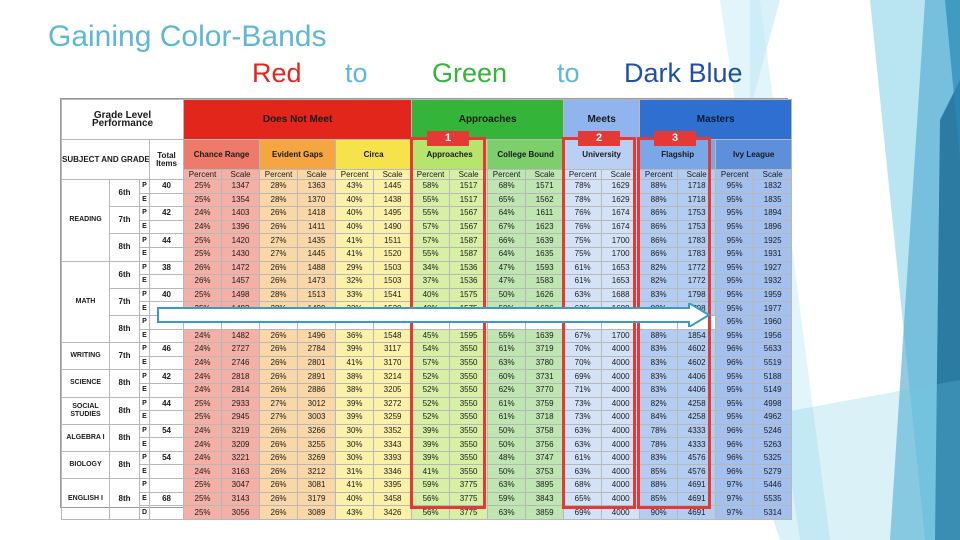 The width and height of the screenshot is (960, 540). Describe the element at coordinates (317, 254) in the screenshot. I see `value-cell: 1445` at that location.